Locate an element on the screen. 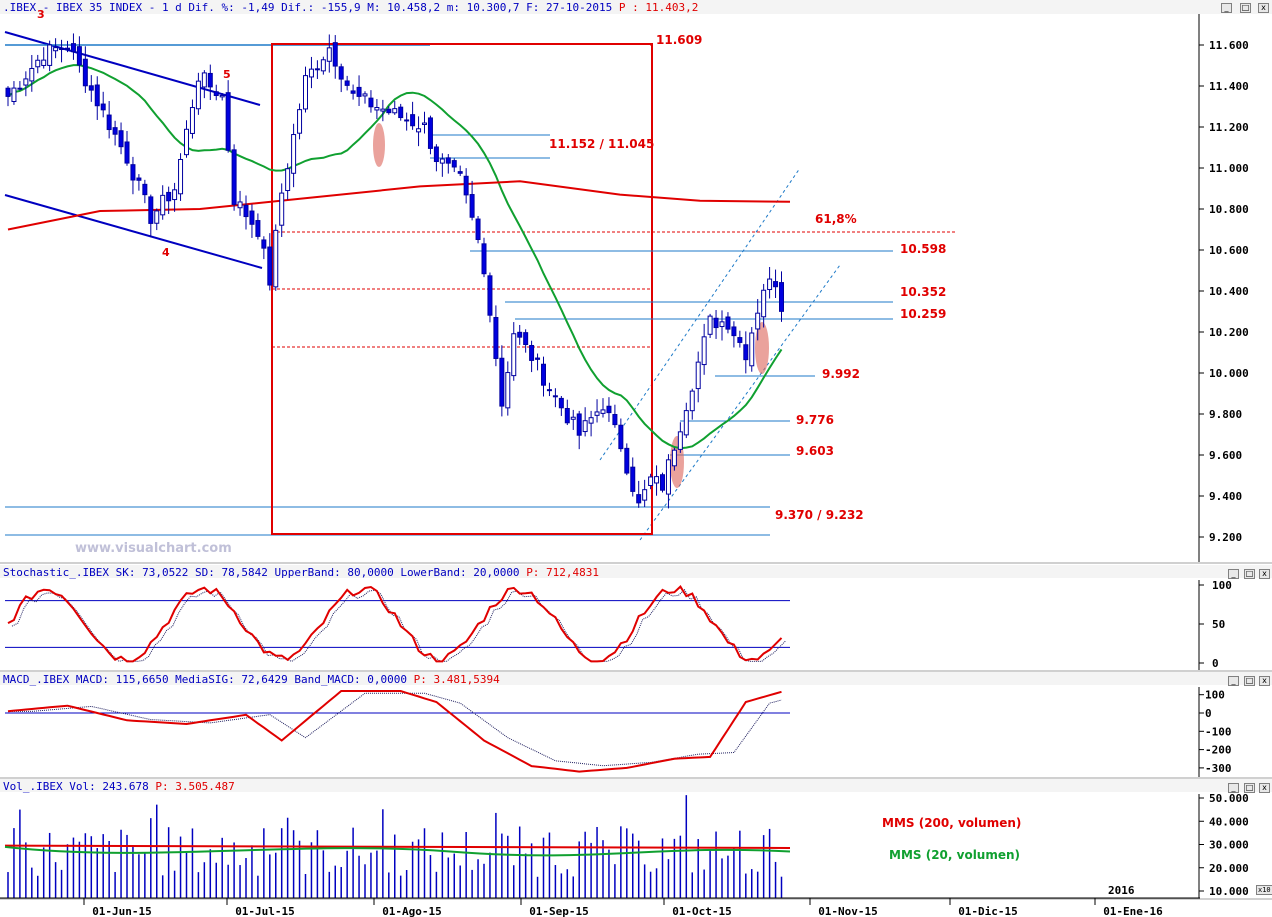 This screenshot has width=1272, height=917. y-tick-label: 9.400 is located at coordinates (1225, 496).